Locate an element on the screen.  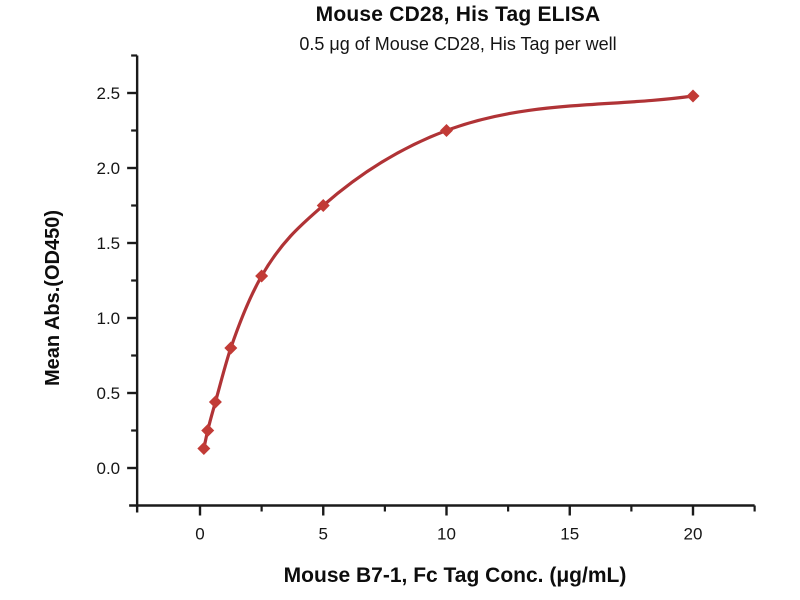
x-tick-label: 0 is located at coordinates (199, 534).